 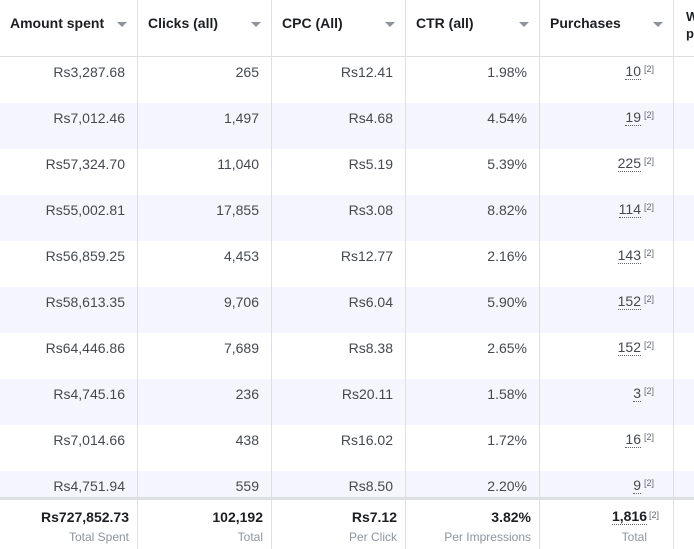 What do you see at coordinates (69, 28) in the screenshot?
I see `column-header-amount-spent: Amount spent` at bounding box center [69, 28].